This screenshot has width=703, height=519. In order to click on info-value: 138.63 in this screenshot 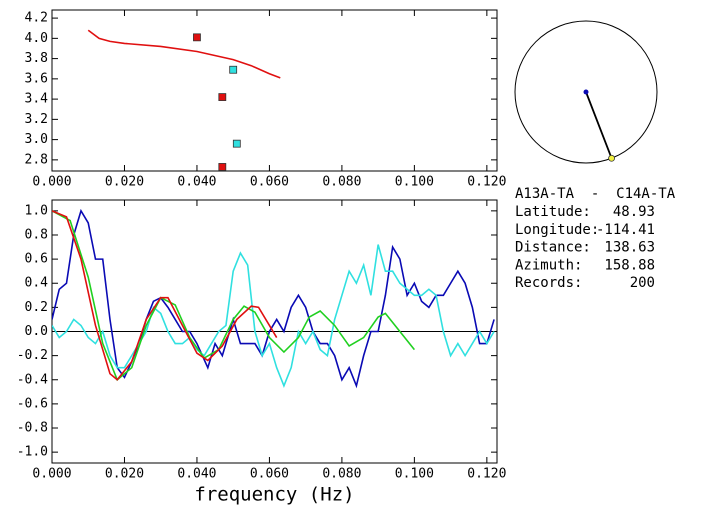, I will do `click(629, 248)`.